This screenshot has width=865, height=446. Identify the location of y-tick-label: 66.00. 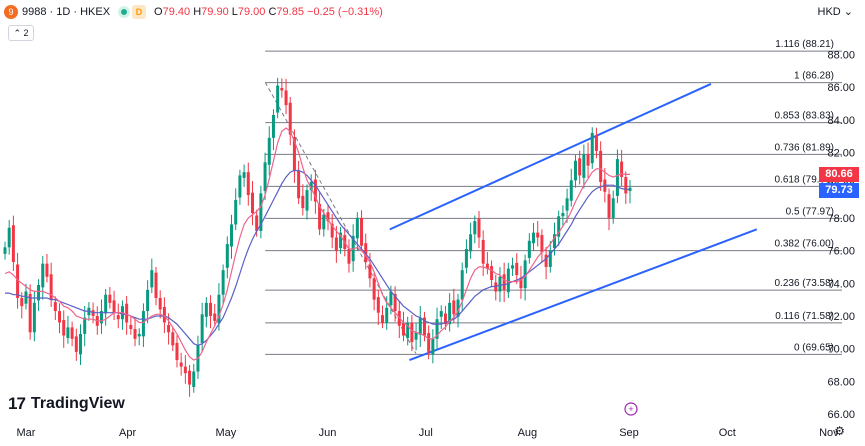
(841, 415).